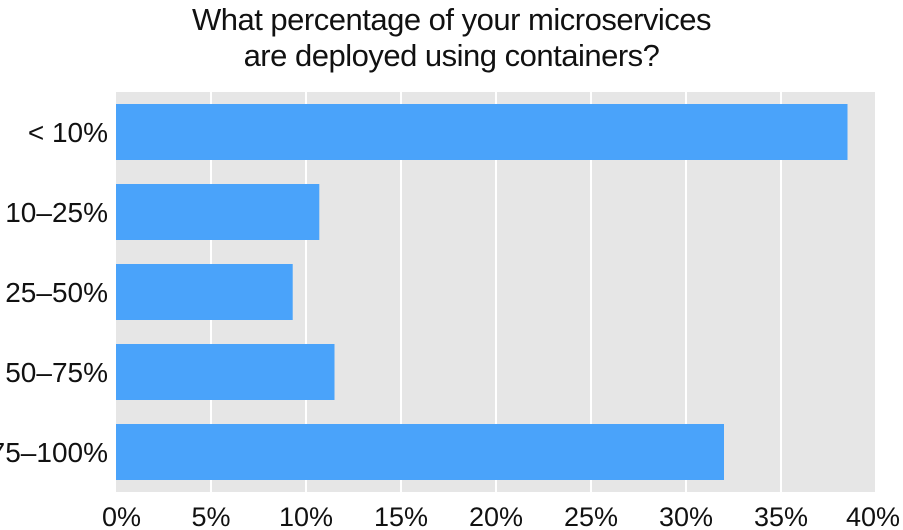  Describe the element at coordinates (451, 19) in the screenshot. I see `chart-title-line-1: What percentage of your microservices` at that location.